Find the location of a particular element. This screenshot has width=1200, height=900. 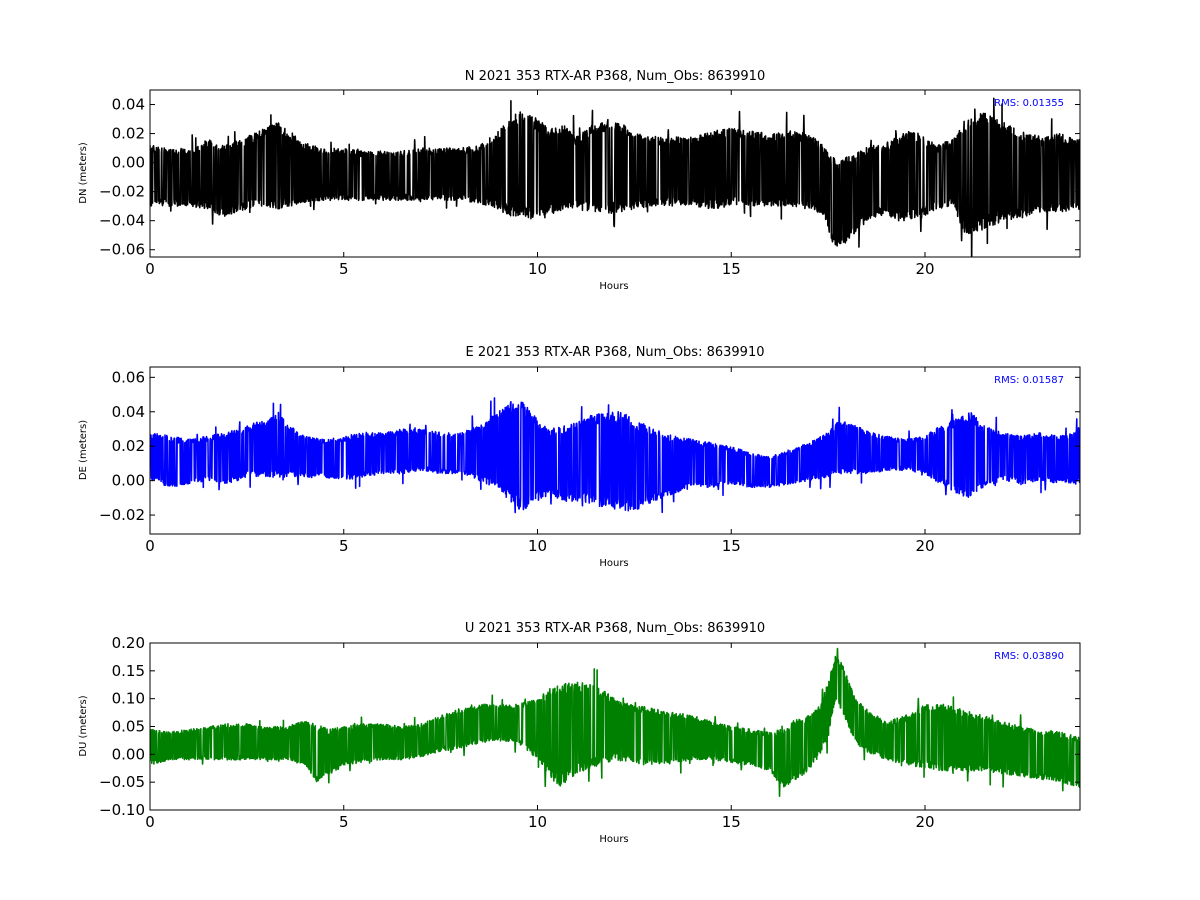

east-rms-annotation: RMS: 0.01587 is located at coordinates (1029, 380).